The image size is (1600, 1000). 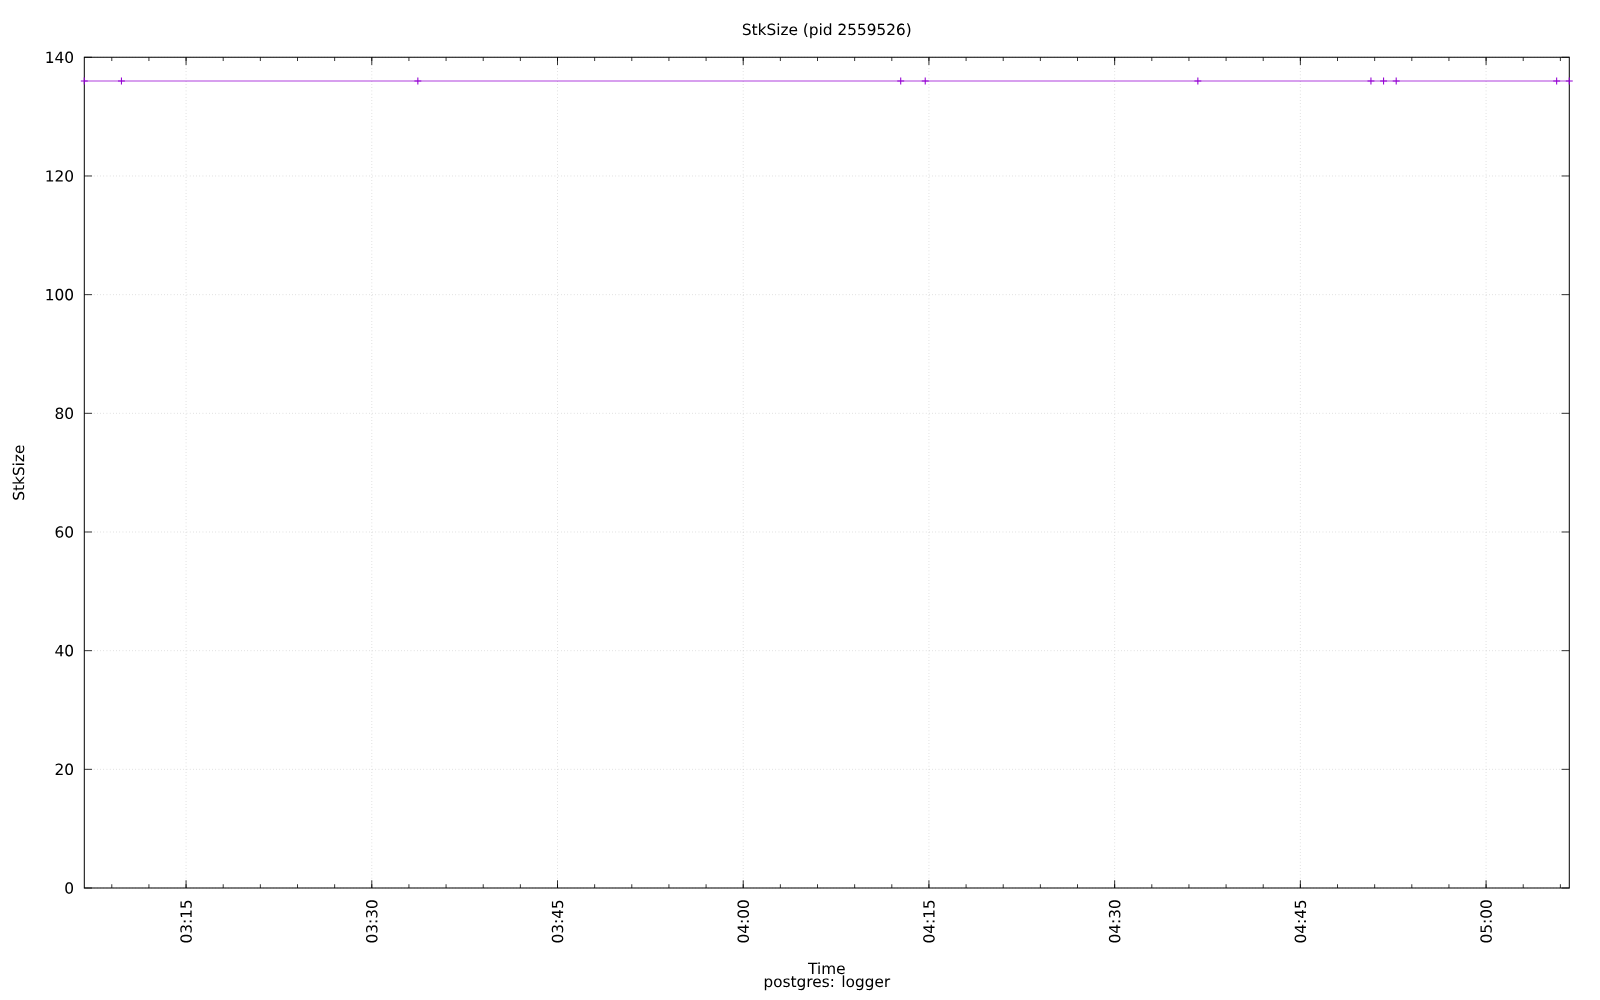 What do you see at coordinates (18, 472) in the screenshot?
I see `y-axis-title: StkSize` at bounding box center [18, 472].